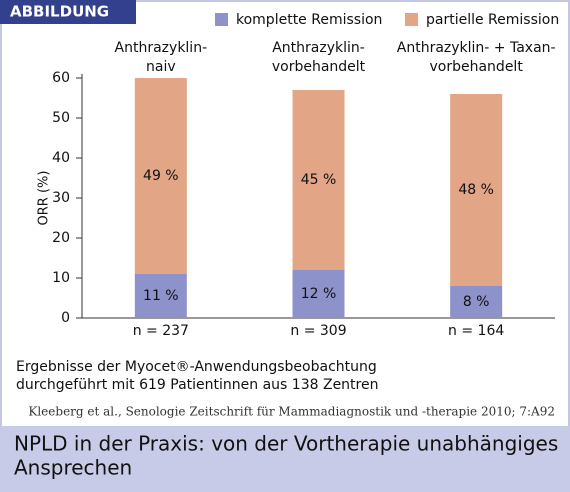  I want to click on y-tick-label: 30, so click(61, 198).